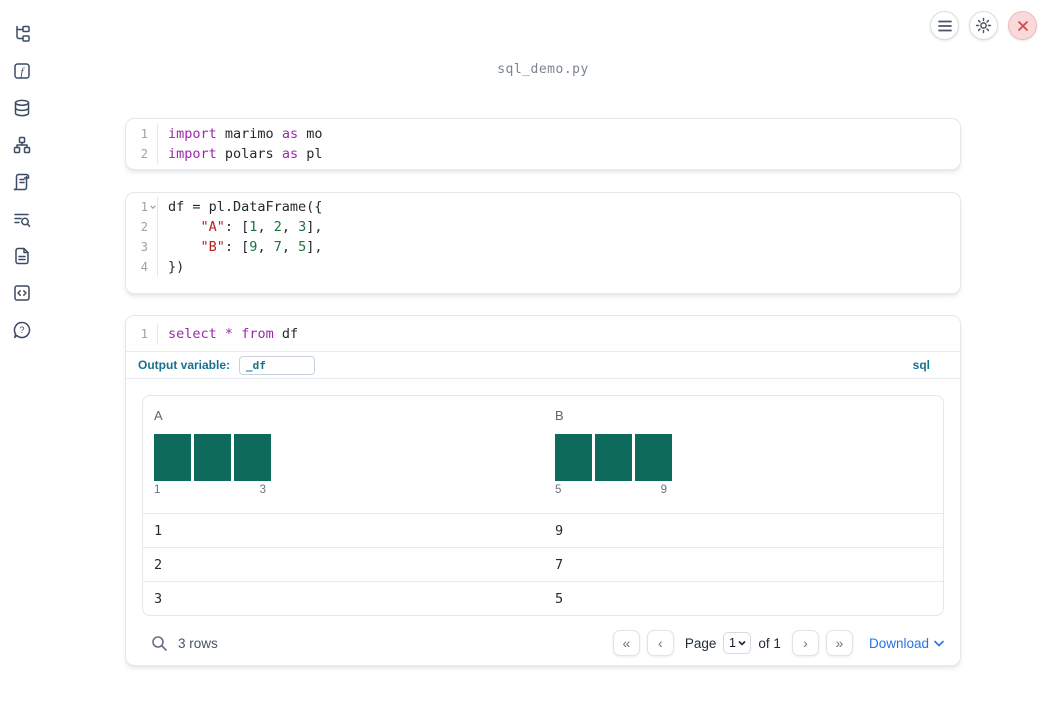  Describe the element at coordinates (558, 490) in the screenshot. I see `histogram-range-label: 5` at that location.